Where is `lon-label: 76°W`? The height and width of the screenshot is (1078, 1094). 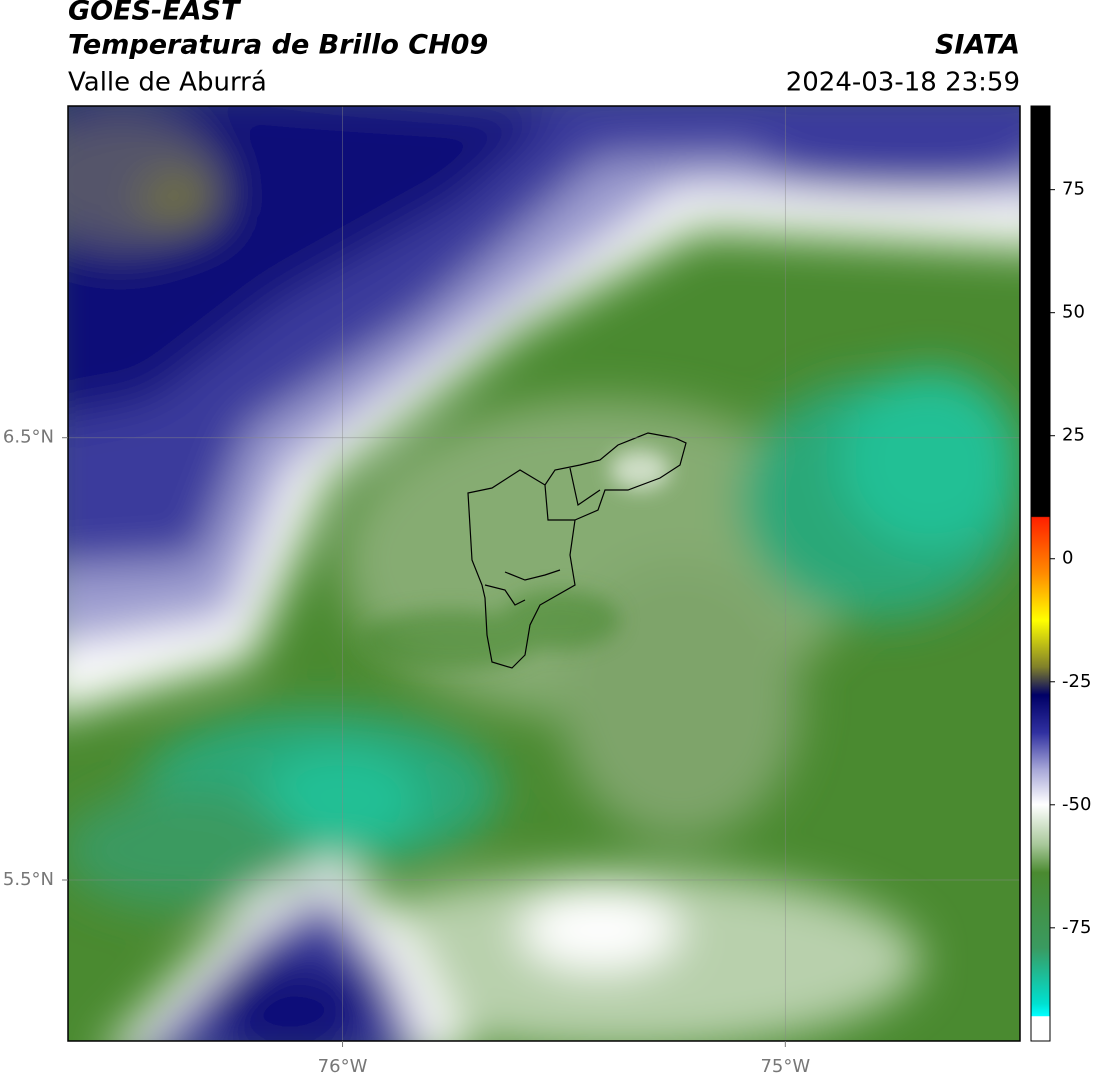 lon-label: 76°W is located at coordinates (343, 1066).